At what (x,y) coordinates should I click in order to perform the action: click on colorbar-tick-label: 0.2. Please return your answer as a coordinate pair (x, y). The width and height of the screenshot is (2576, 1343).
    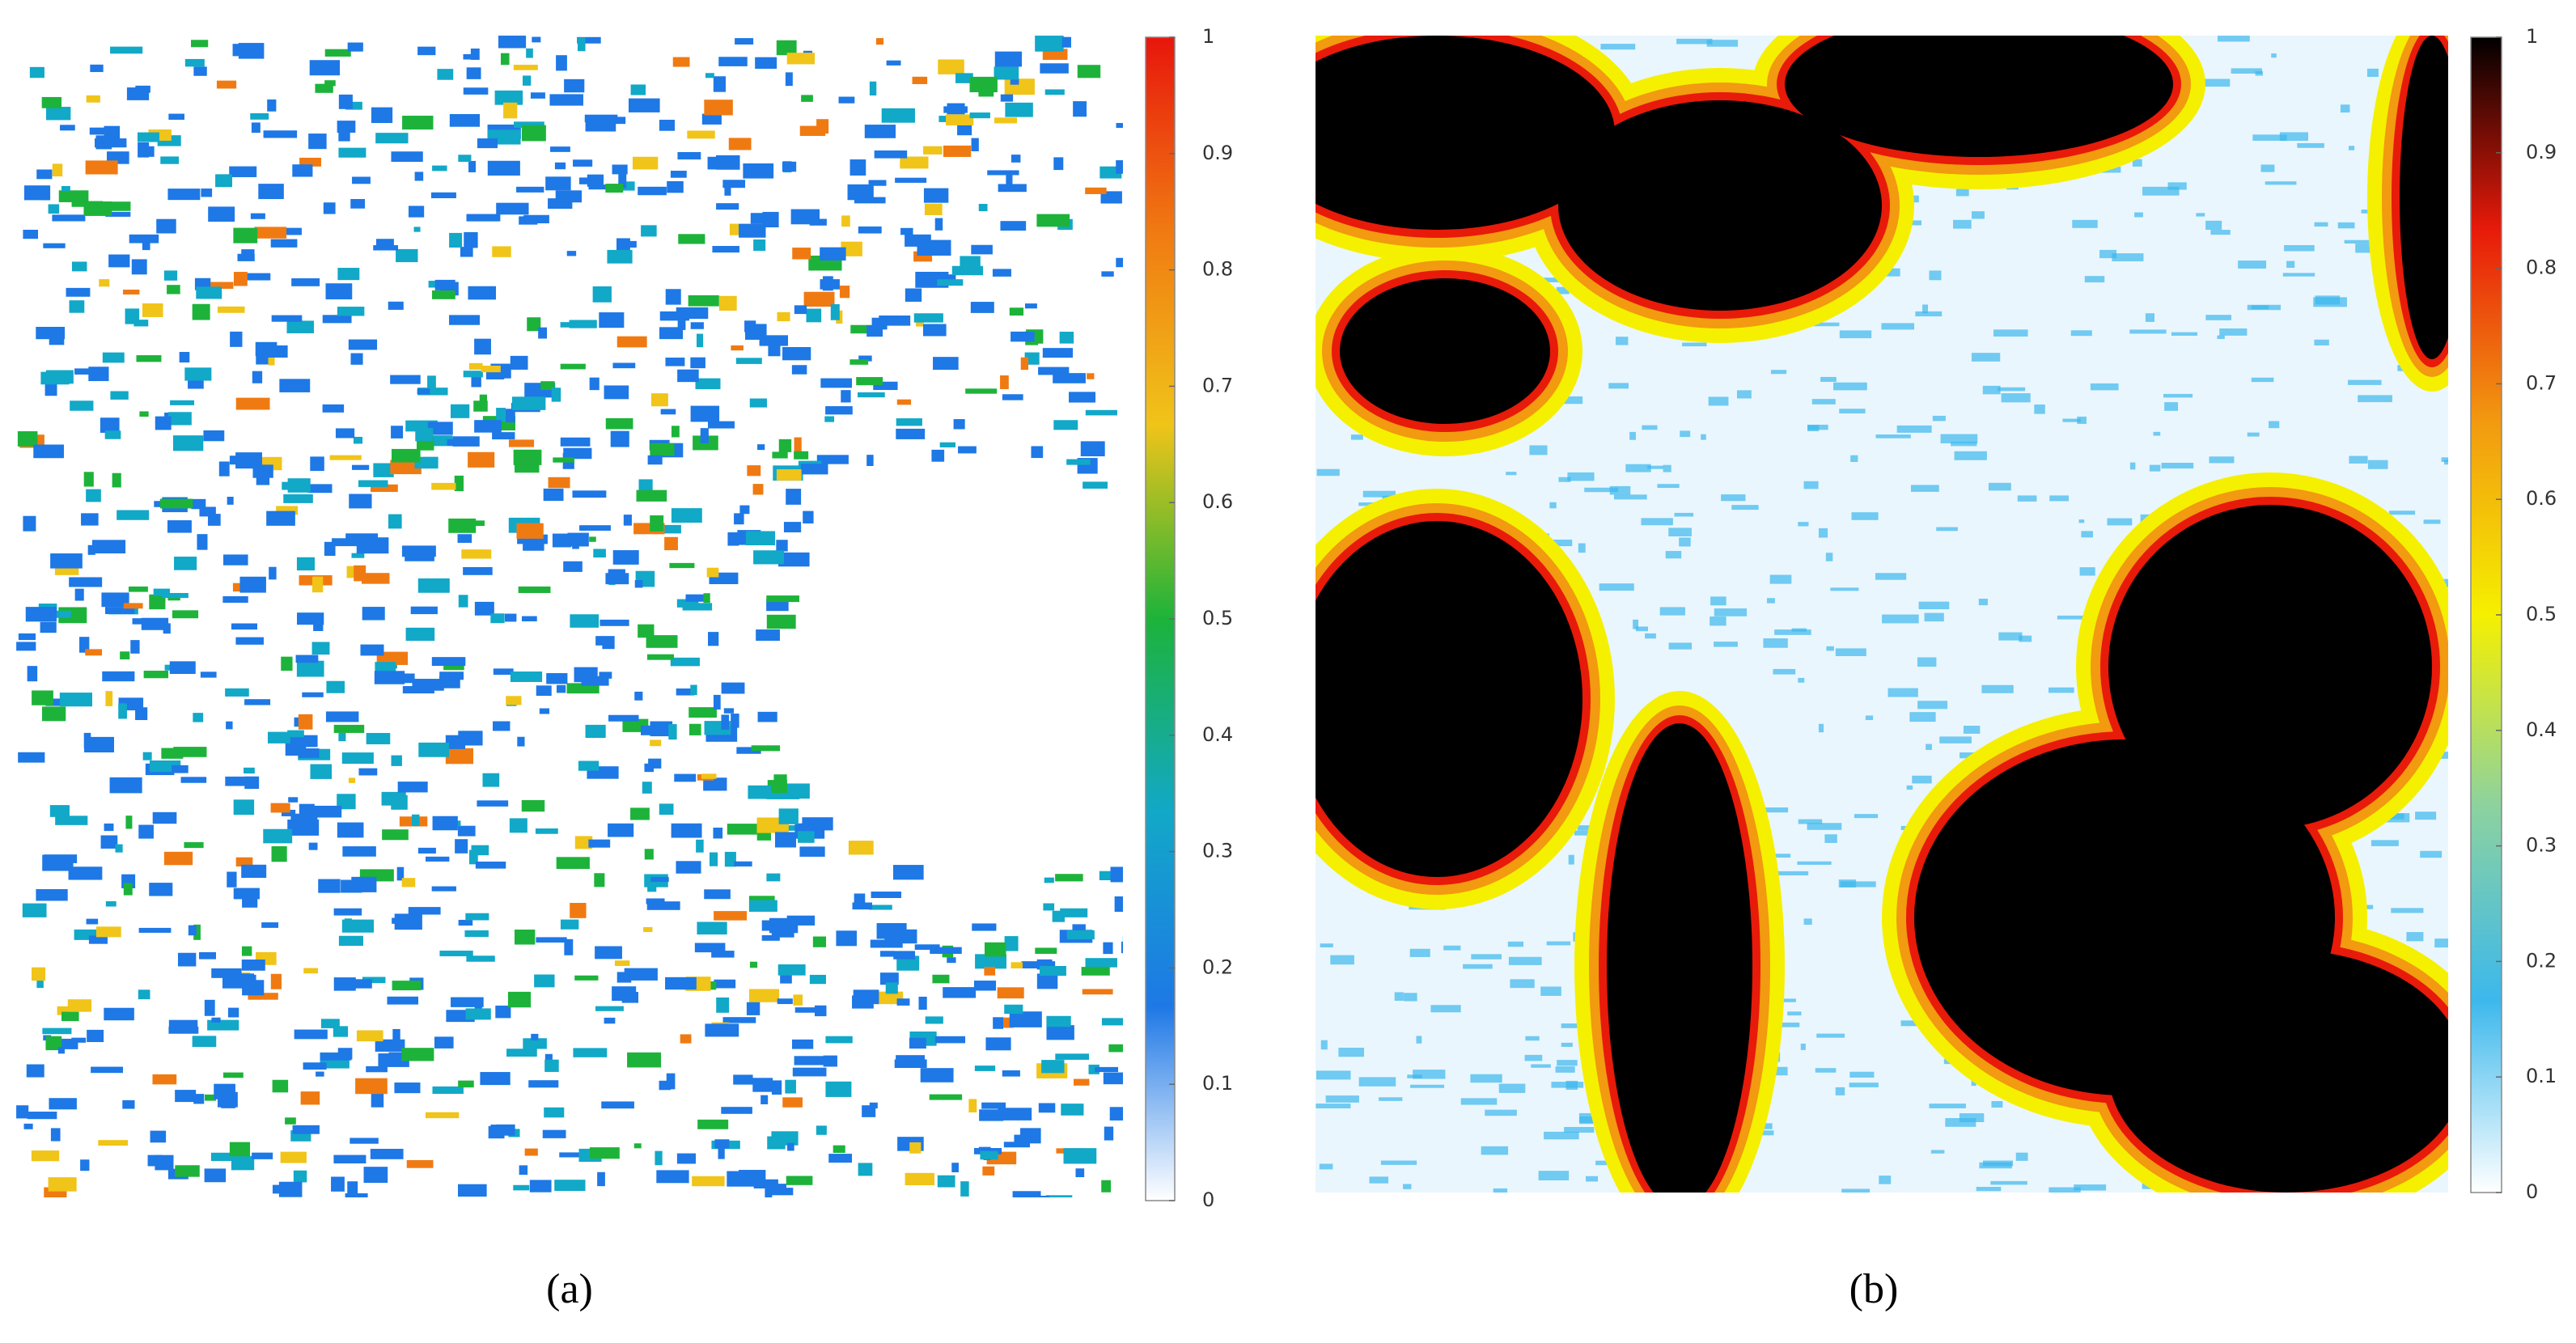
    Looking at the image, I should click on (2541, 961).